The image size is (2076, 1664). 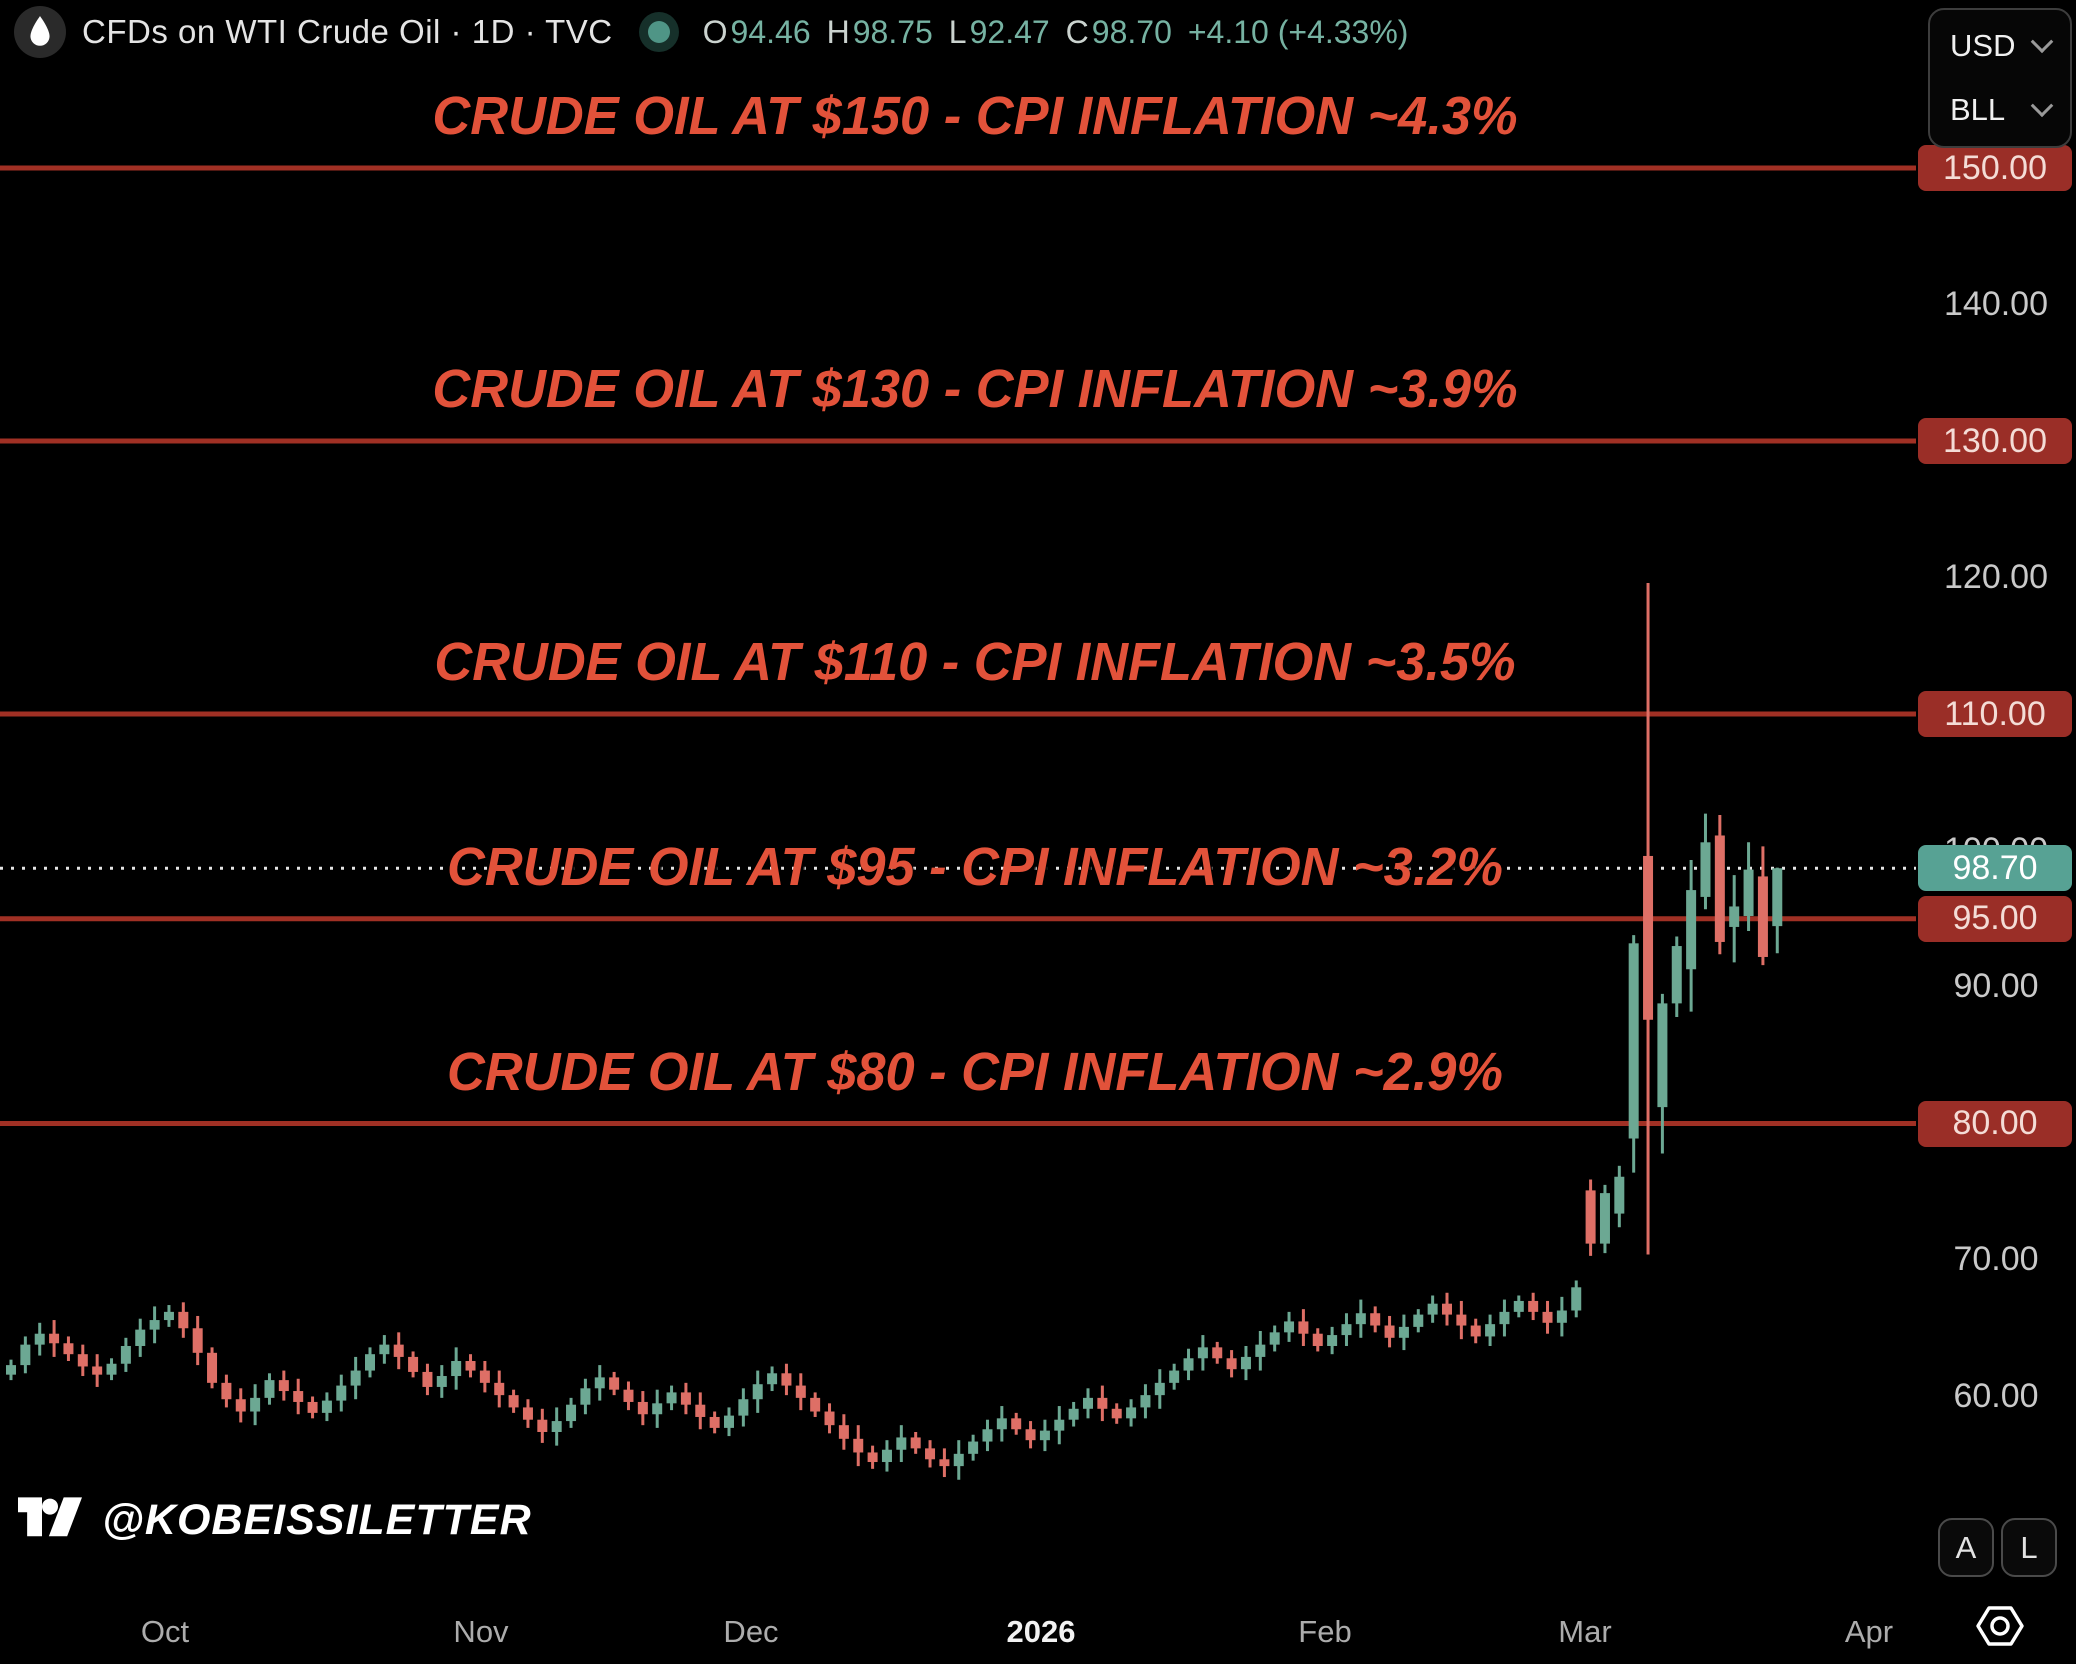 What do you see at coordinates (1041, 1631) in the screenshot?
I see `time-label-2026: 2026` at bounding box center [1041, 1631].